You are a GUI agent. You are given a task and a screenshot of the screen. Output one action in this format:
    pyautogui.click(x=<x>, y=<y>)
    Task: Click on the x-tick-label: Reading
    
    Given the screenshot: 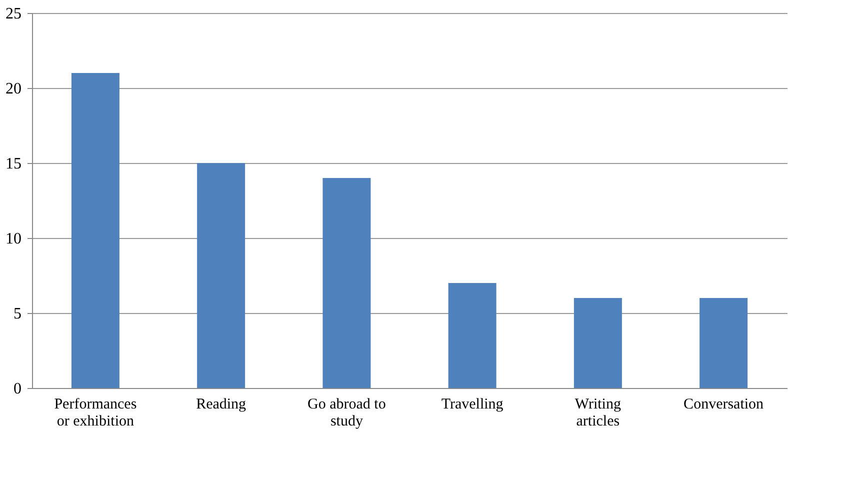 What is the action you would take?
    pyautogui.click(x=221, y=404)
    